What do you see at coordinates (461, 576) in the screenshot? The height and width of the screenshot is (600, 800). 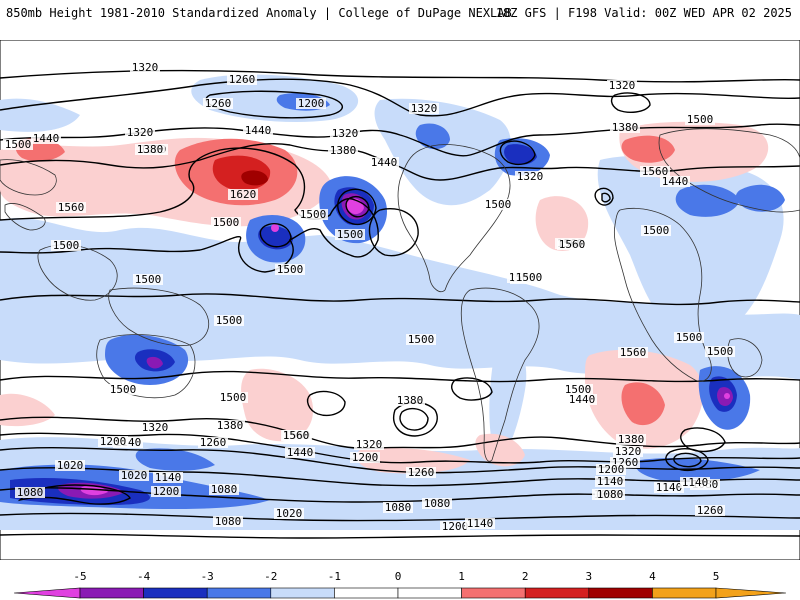 I see `colorbar-tick-label: 1` at bounding box center [461, 576].